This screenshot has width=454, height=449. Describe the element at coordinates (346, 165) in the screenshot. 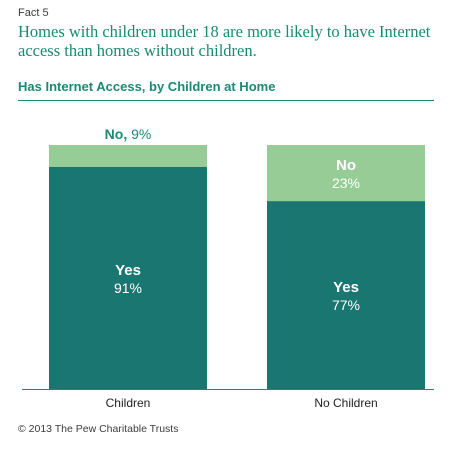

I see `no-series-label: No` at that location.